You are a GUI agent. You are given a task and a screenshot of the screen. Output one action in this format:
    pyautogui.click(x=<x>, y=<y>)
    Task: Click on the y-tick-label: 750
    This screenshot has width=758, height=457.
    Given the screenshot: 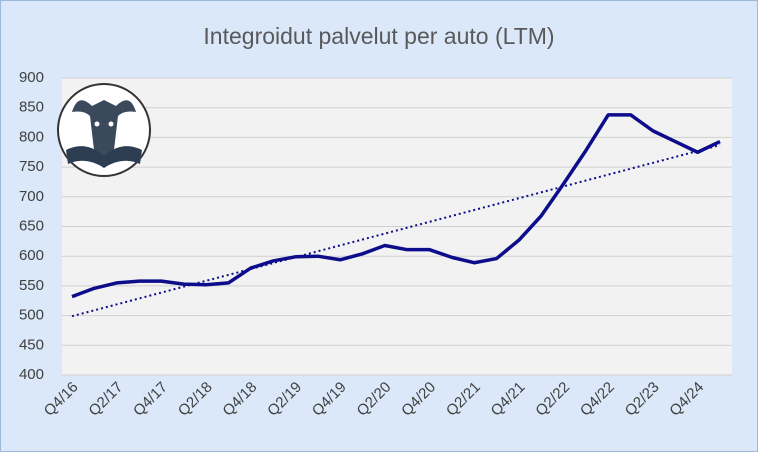 What is the action you would take?
    pyautogui.click(x=31, y=166)
    